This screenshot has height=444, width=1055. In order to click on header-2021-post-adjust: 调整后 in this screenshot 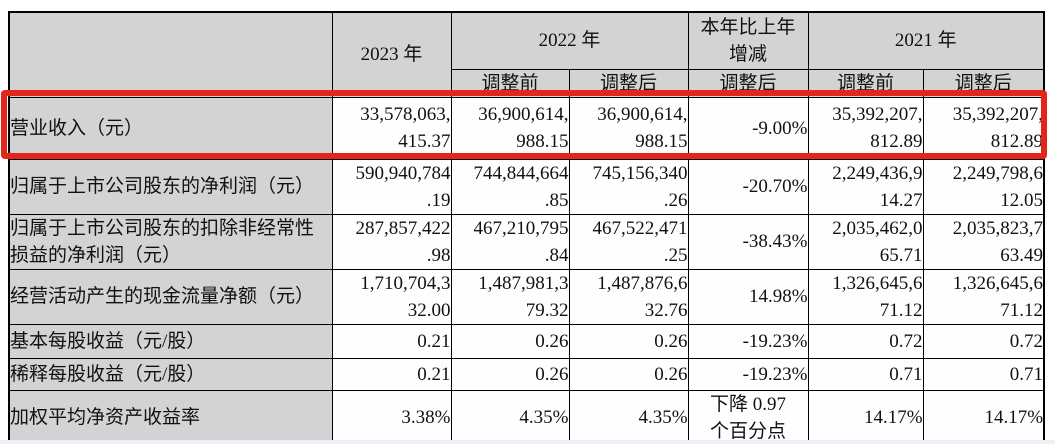, I will do `click(983, 83)`.